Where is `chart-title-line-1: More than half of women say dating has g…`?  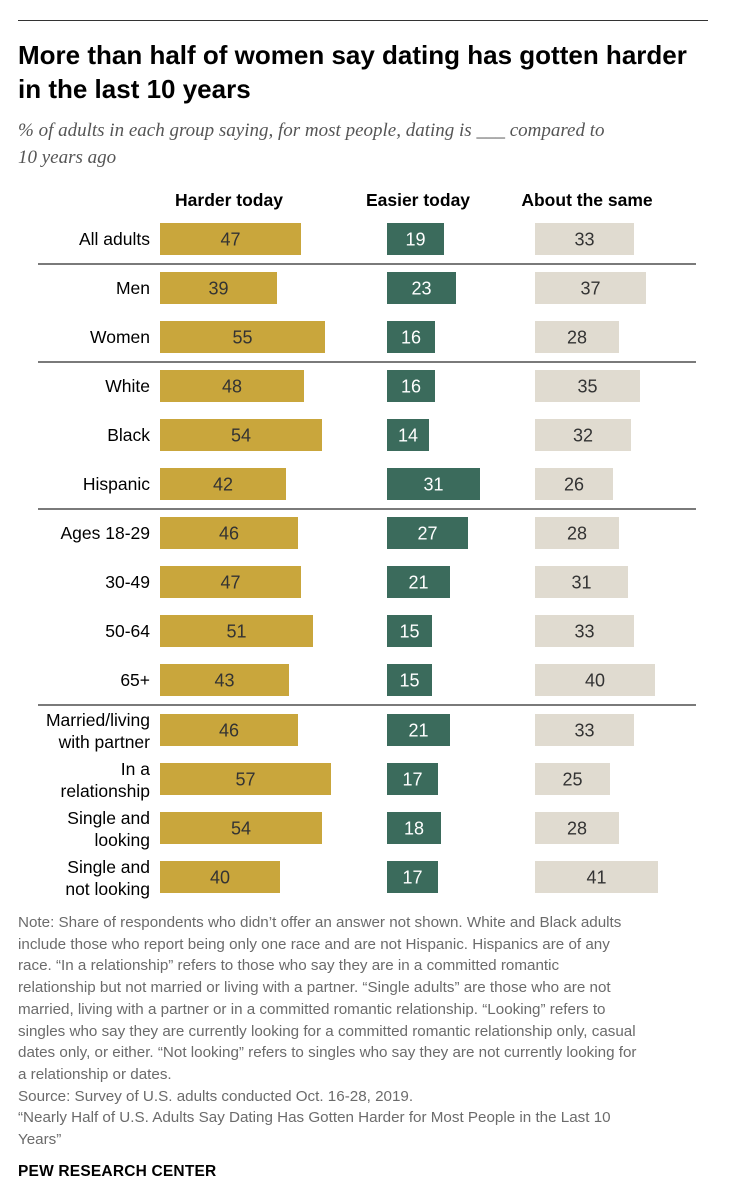 chart-title-line-1: More than half of women say dating has g… is located at coordinates (352, 55).